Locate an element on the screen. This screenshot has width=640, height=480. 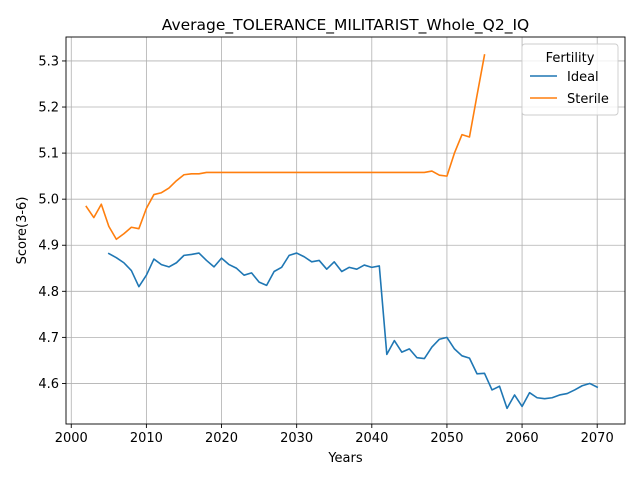
x-tick-label: 2070 is located at coordinates (597, 438).